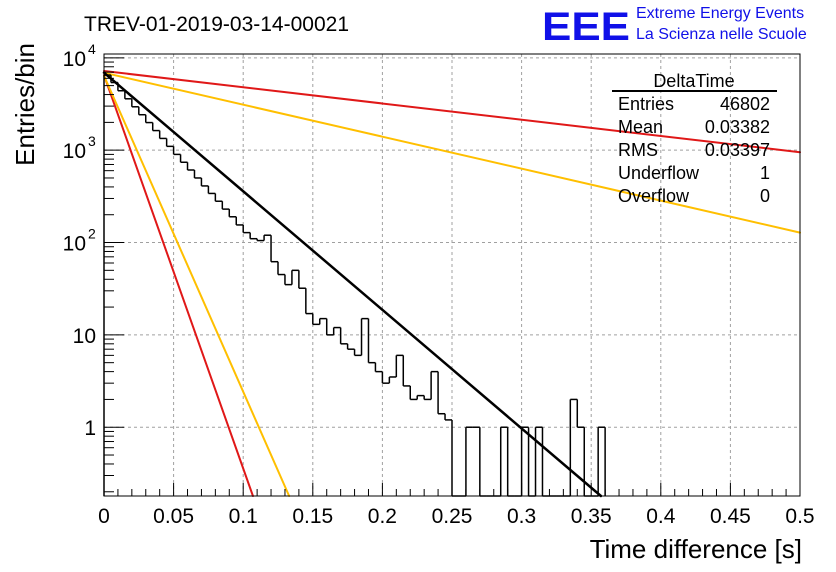 The height and width of the screenshot is (572, 836). Describe the element at coordinates (104, 516) in the screenshot. I see `x-tick-label: 0` at that location.